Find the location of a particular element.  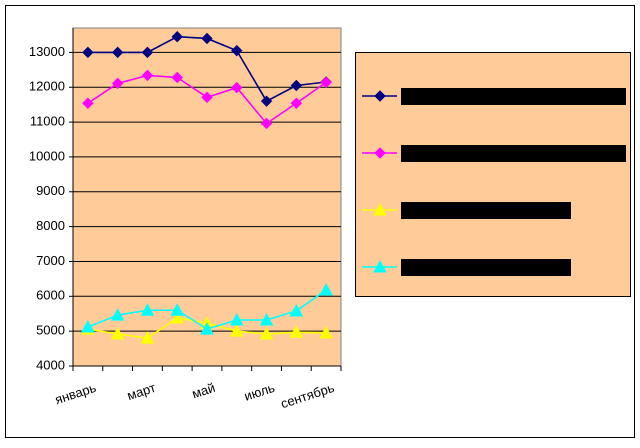

y-tick-label: 11000 is located at coordinates (47, 121).